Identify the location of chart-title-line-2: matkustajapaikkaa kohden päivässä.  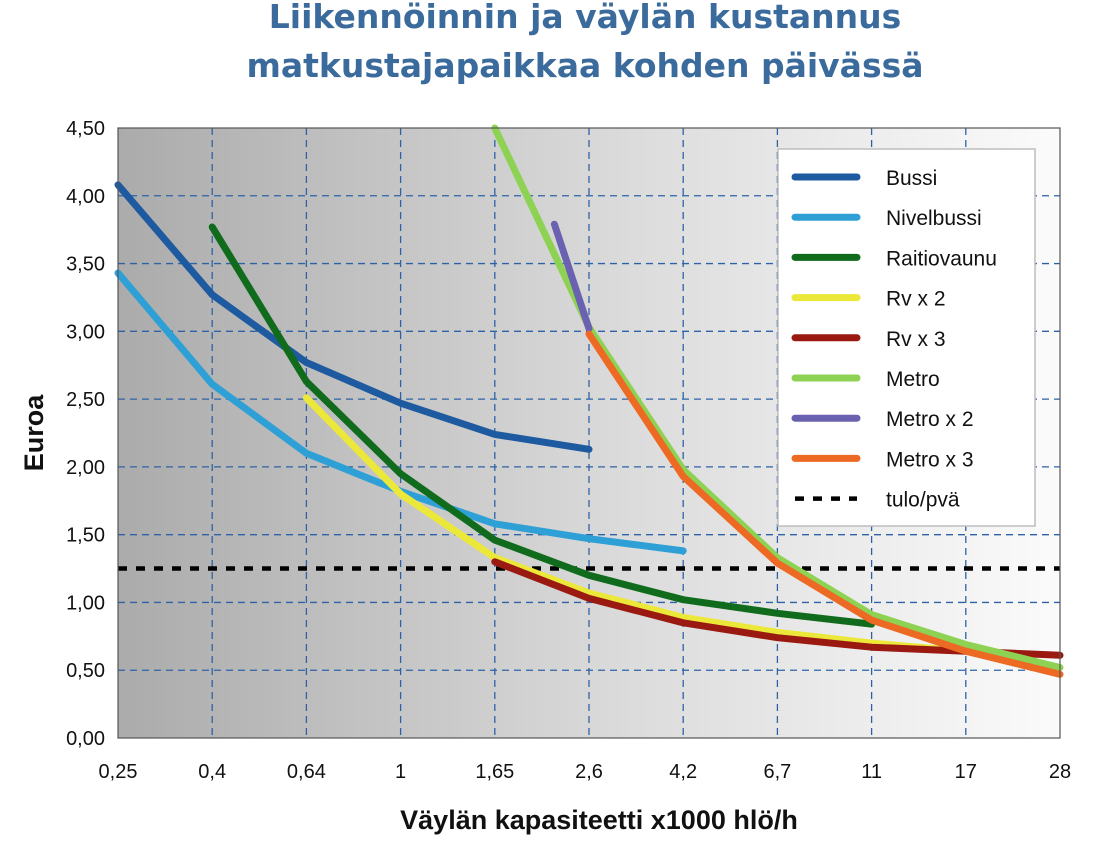
(585, 65).